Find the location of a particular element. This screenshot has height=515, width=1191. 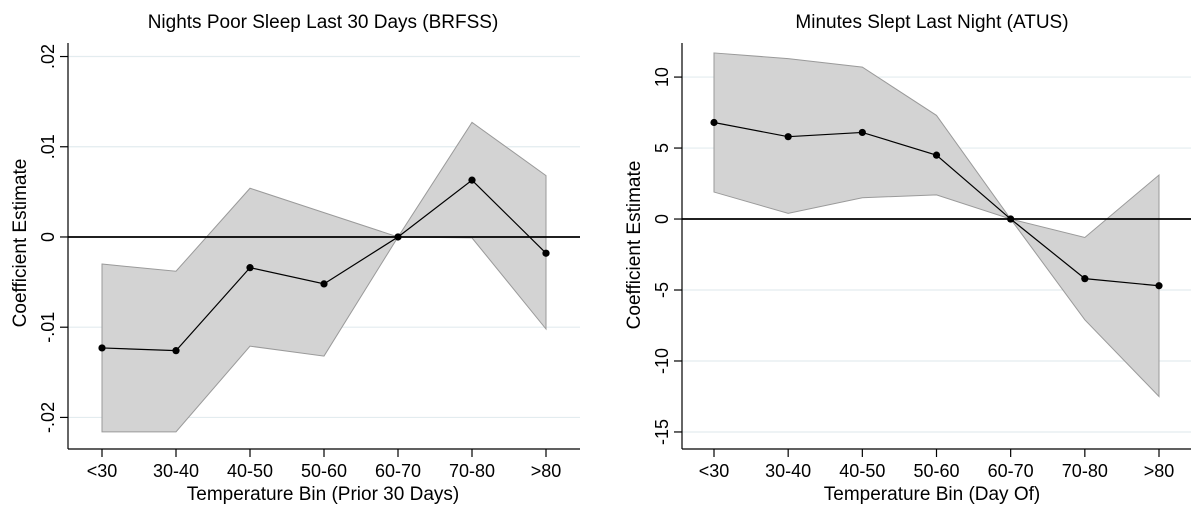

chart-right-x-tick-label-5: 70-80 is located at coordinates (1085, 471).